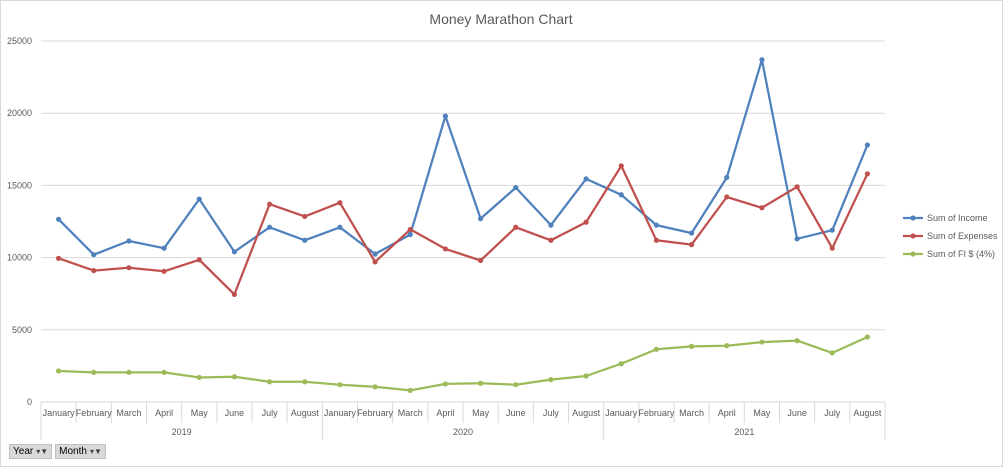 This screenshot has width=1005, height=469. I want to click on month-filter-button: Month ▾▼, so click(80, 451).